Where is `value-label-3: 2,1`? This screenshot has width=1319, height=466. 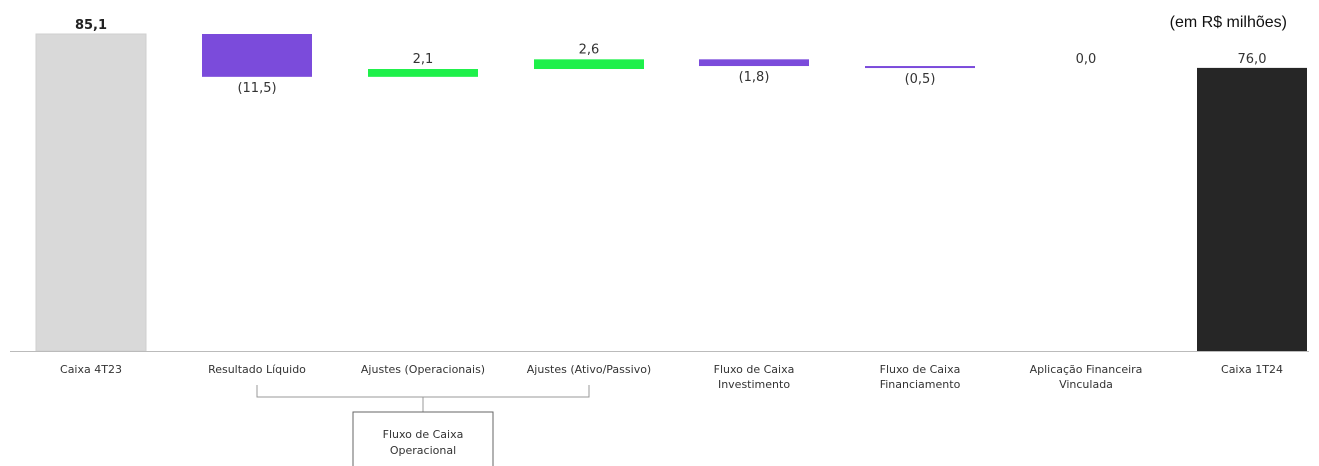
value-label-3: 2,1 is located at coordinates (423, 59).